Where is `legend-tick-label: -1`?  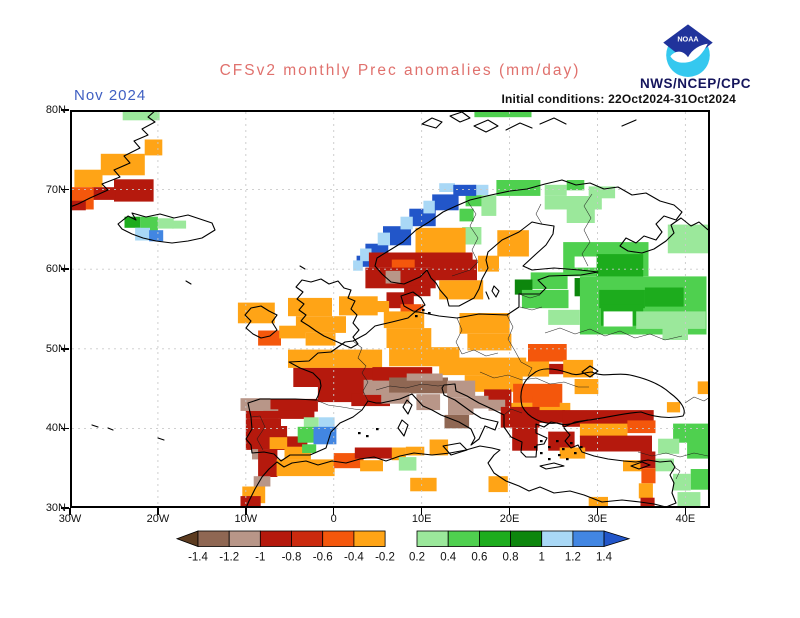 legend-tick-label: -1 is located at coordinates (260, 558).